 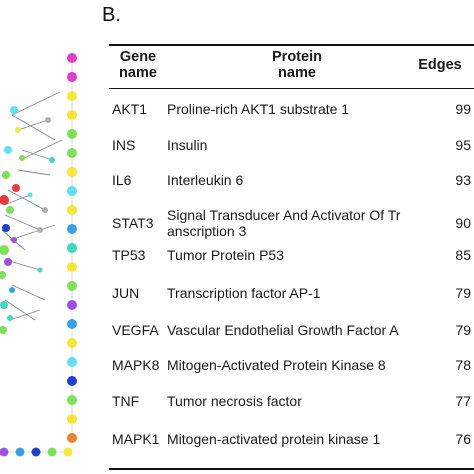 What do you see at coordinates (463, 109) in the screenshot?
I see `edges-cell: 99` at bounding box center [463, 109].